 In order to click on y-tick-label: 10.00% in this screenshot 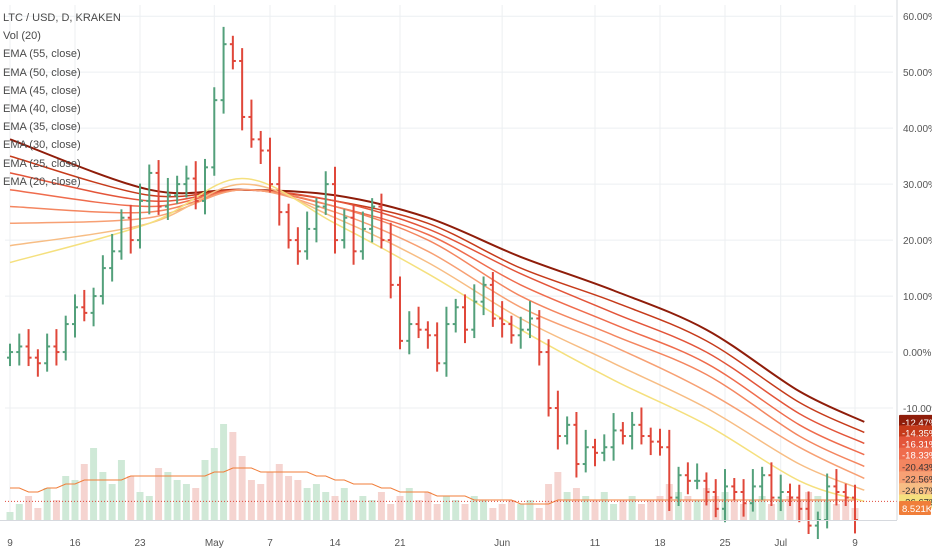, I will do `click(917, 297)`.